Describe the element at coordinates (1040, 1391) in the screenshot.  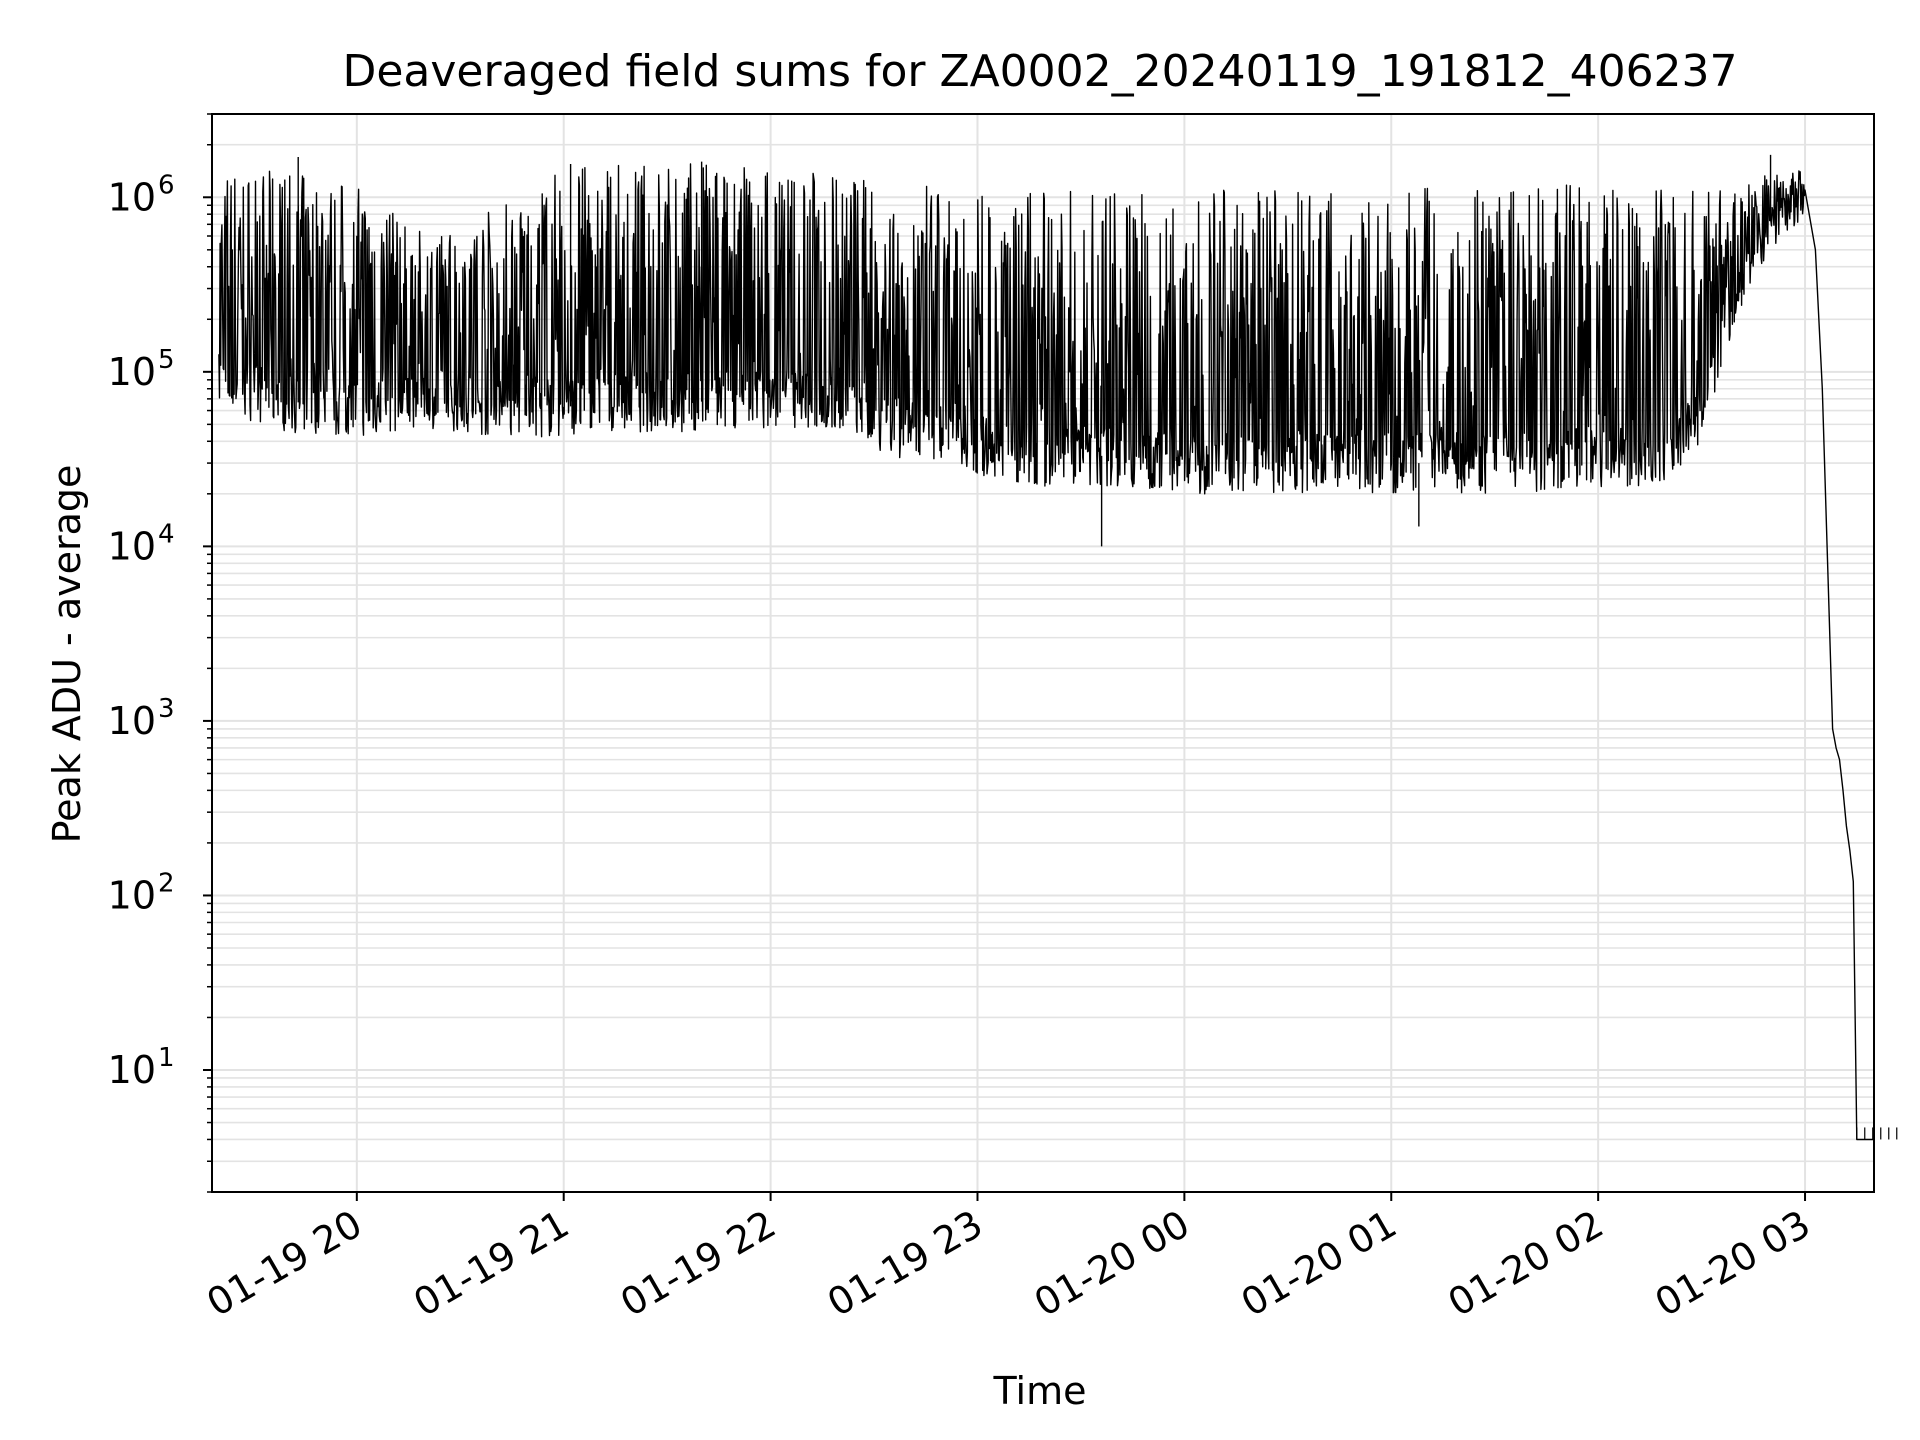
I see `x-axis-label: Time` at that location.